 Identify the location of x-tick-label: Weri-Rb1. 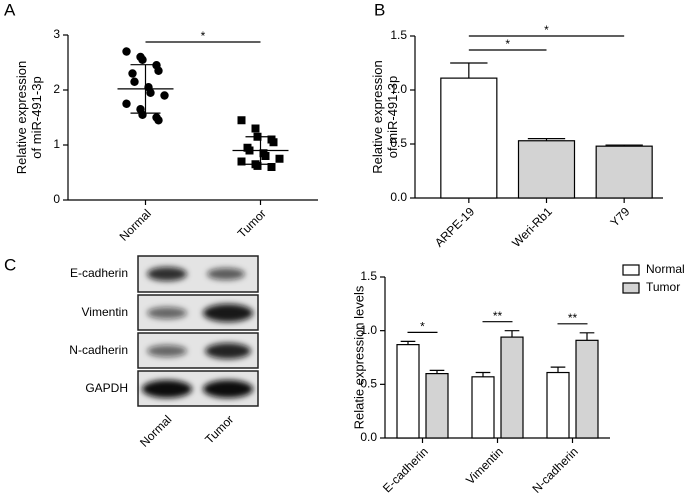
(532, 227).